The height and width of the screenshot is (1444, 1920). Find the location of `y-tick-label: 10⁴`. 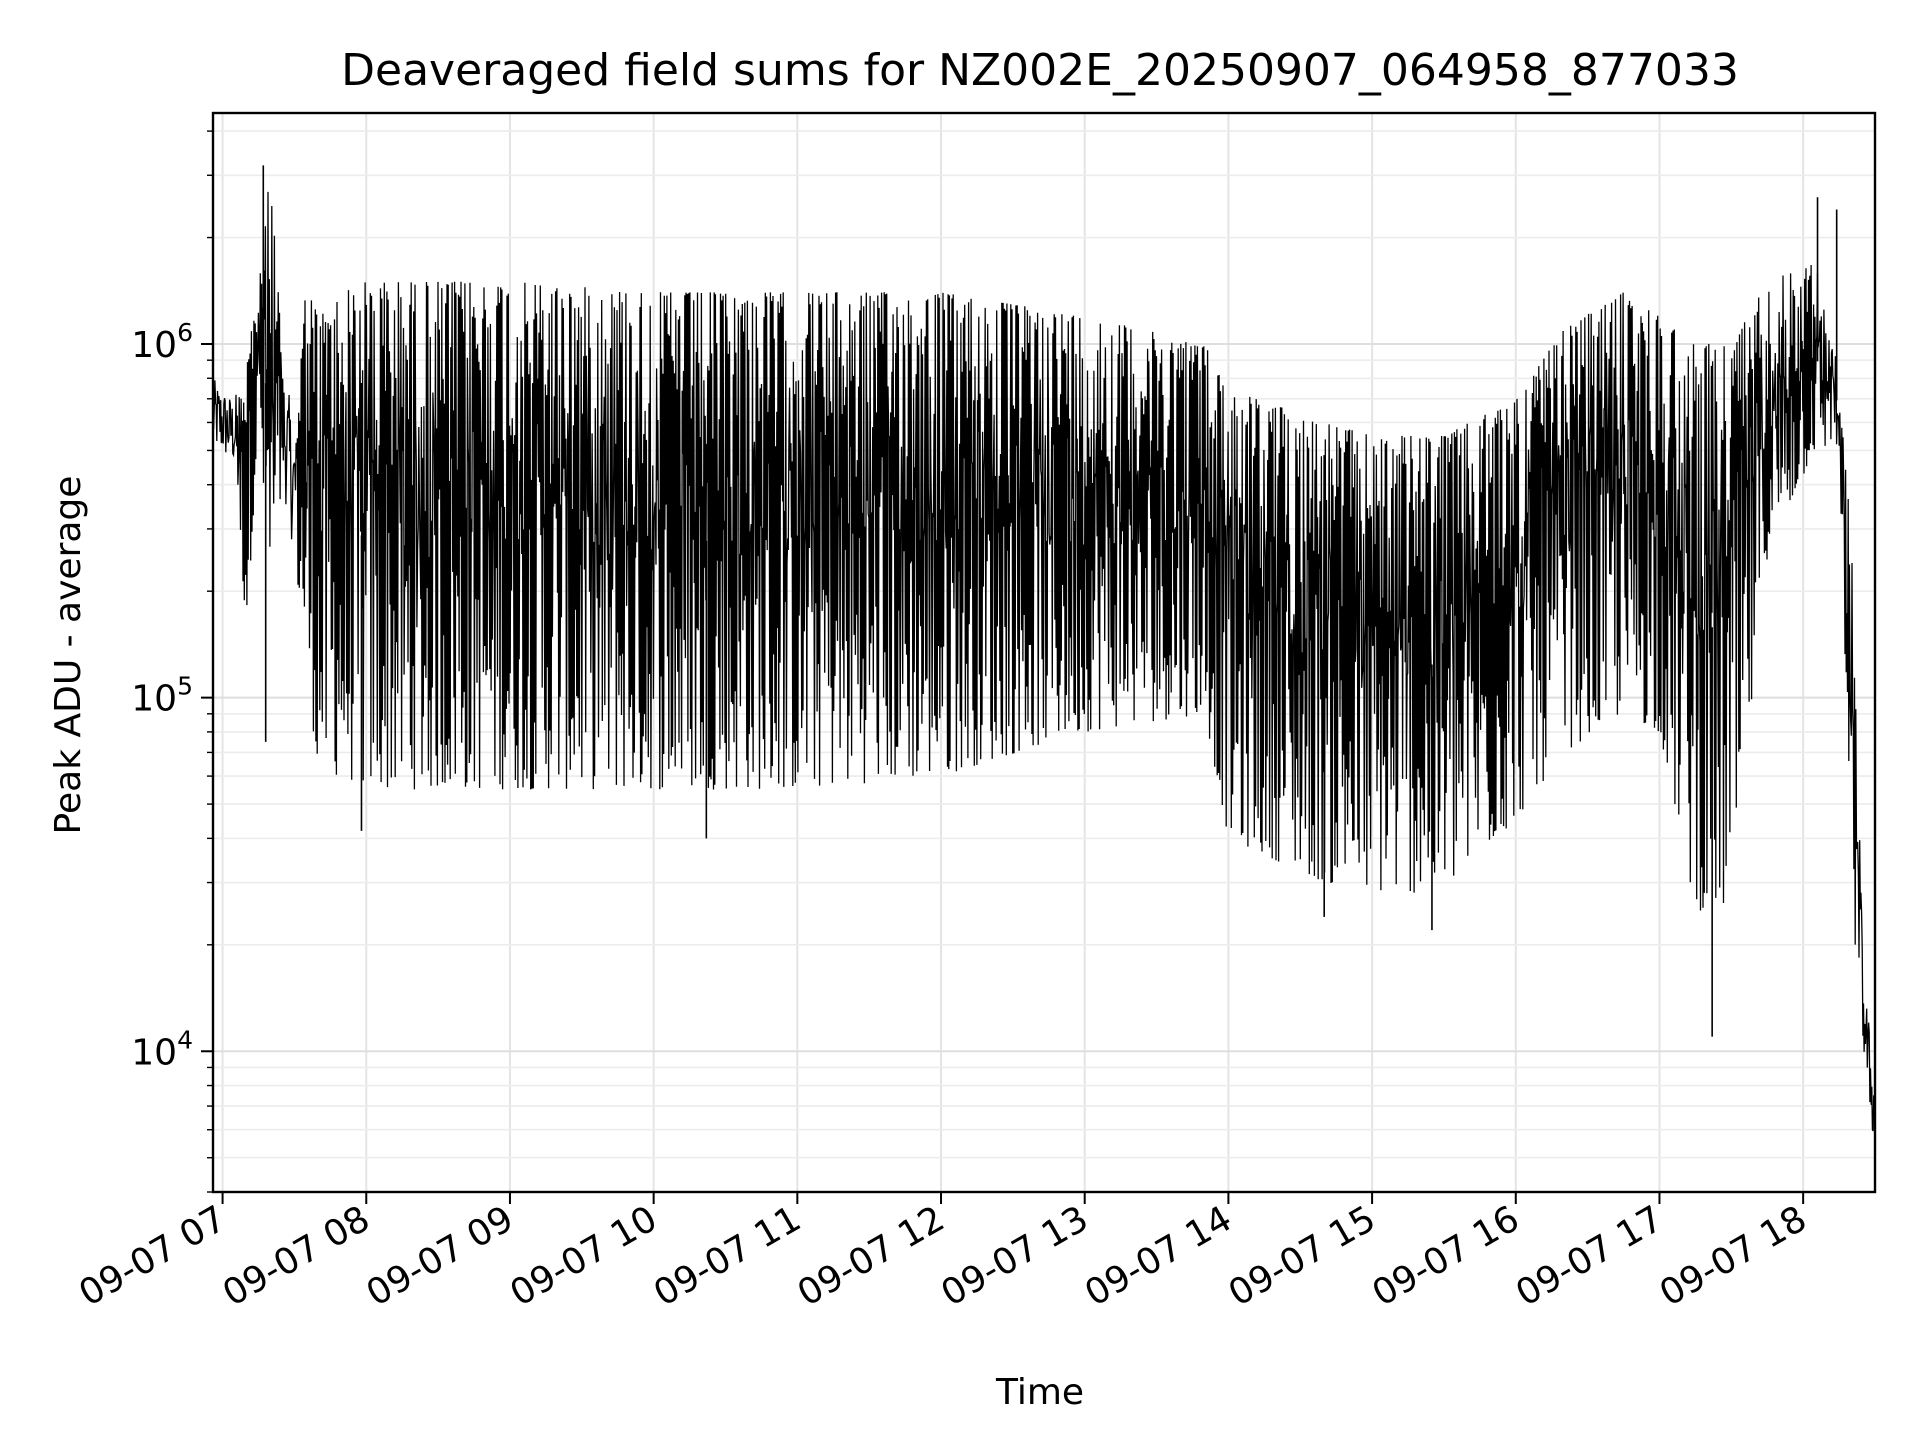

y-tick-label: 10⁴ is located at coordinates (162, 1049).